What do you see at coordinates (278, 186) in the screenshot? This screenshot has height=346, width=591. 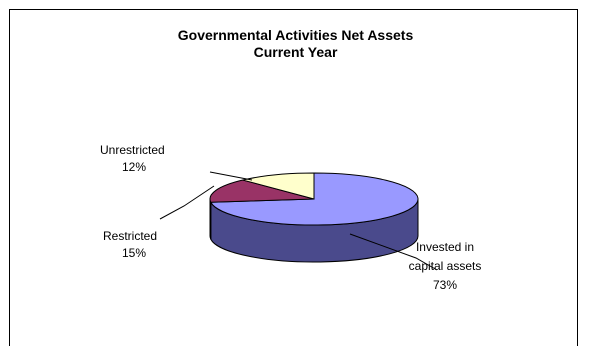 I see `slice-unrestricted` at bounding box center [278, 186].